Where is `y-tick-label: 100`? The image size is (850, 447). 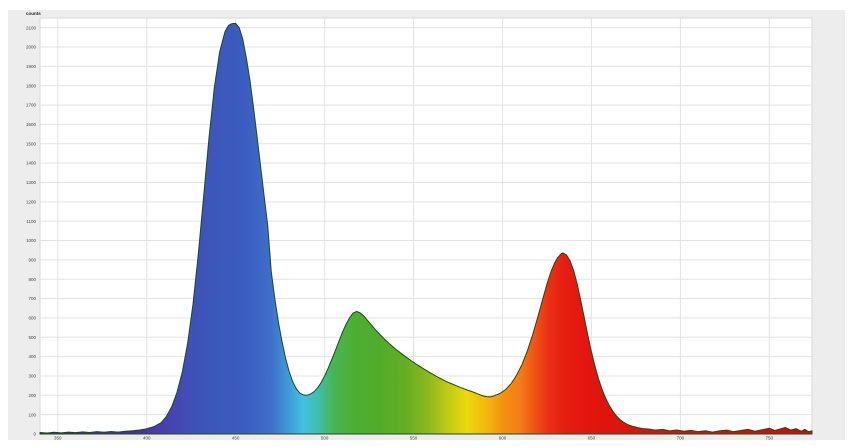 y-tick-label: 100 is located at coordinates (32, 414).